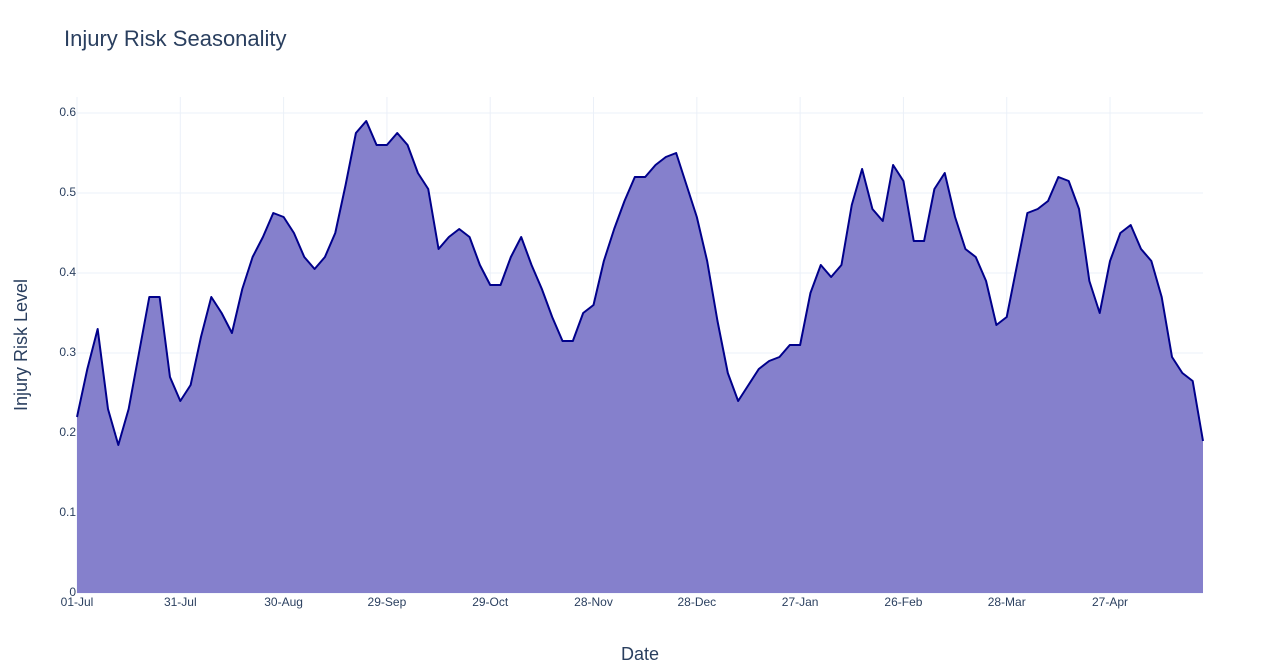 This screenshot has height=671, width=1280. Describe the element at coordinates (175, 38) in the screenshot. I see `chart-title: Injury Risk Seasonality` at that location.